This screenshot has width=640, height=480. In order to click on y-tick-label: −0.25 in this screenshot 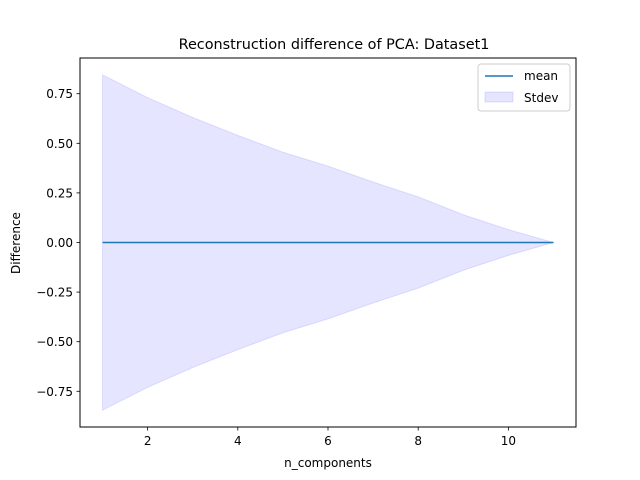, I will do `click(54, 293)`.